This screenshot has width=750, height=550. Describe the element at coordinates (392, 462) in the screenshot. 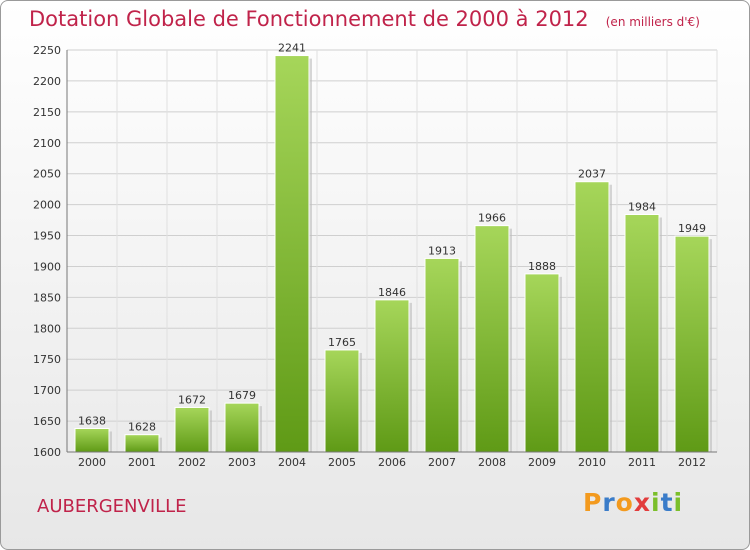

I see `x-tick-label: 2006` at that location.